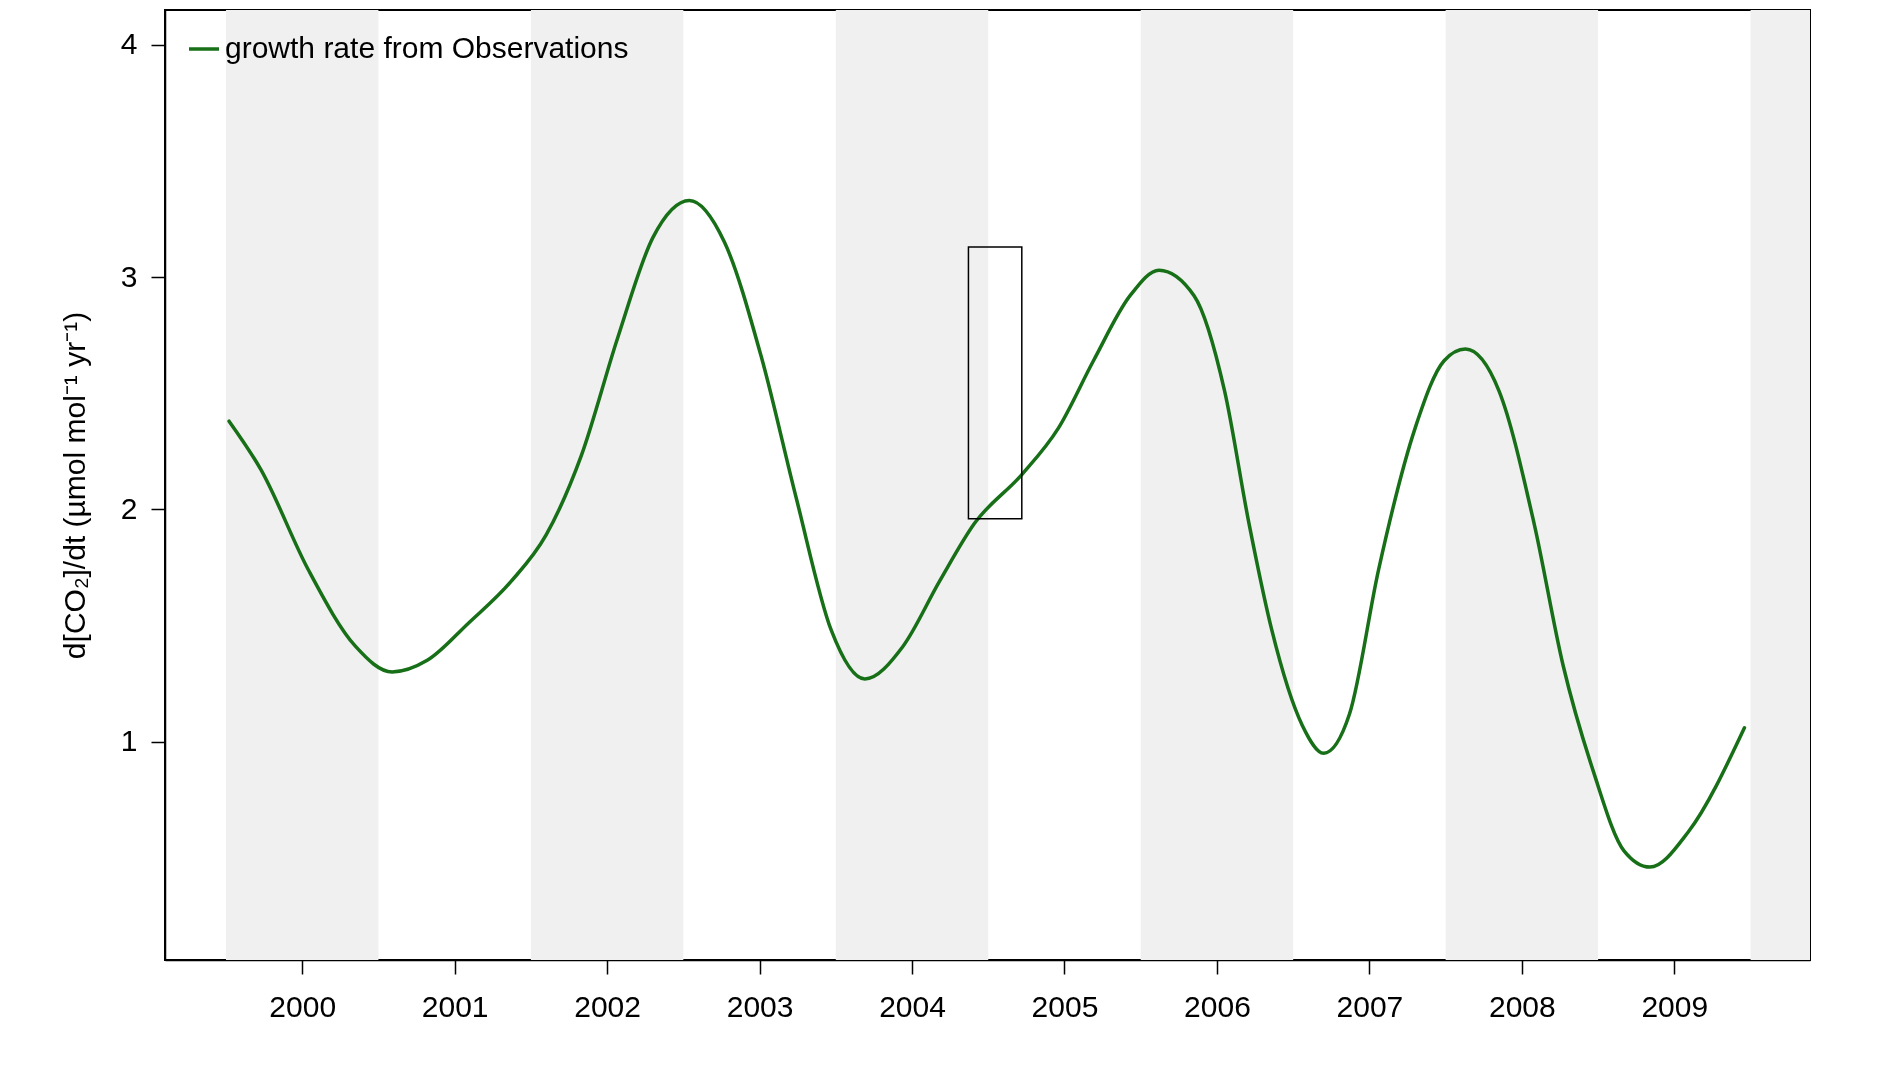 The width and height of the screenshot is (1878, 1067). Describe the element at coordinates (1370, 1006) in the screenshot. I see `x-tick-label: 2007` at that location.